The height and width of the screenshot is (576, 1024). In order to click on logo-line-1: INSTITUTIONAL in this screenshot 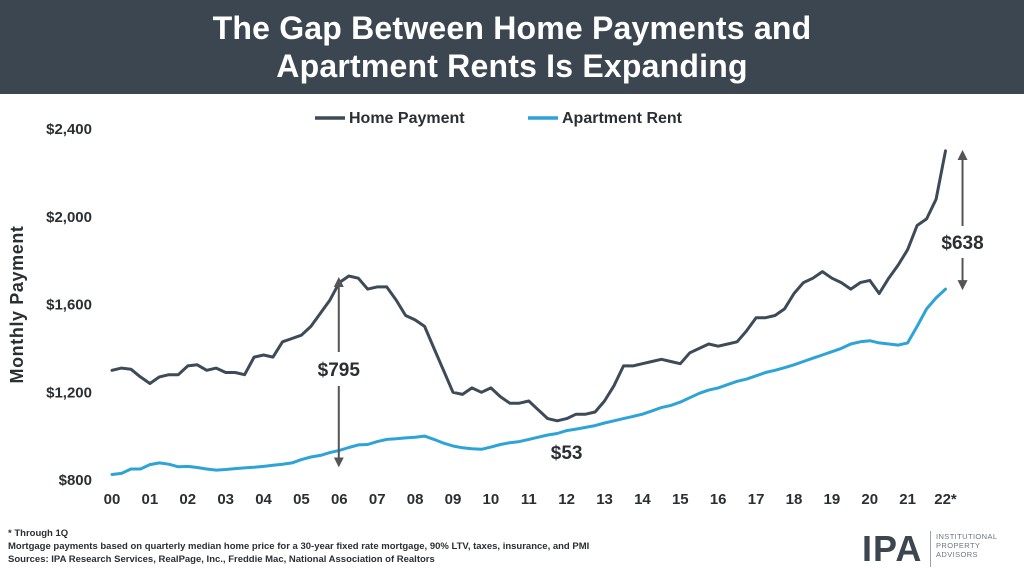, I will do `click(967, 536)`.